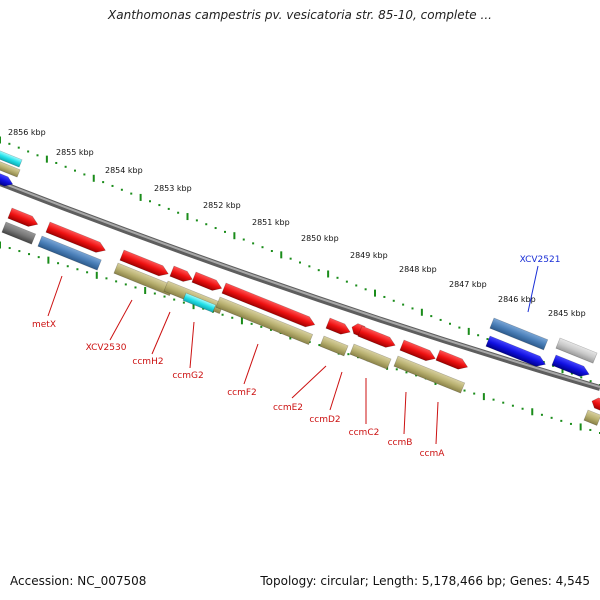 The image size is (600, 600). What do you see at coordinates (271, 222) in the screenshot?
I see `scale-label: 2851 kbp` at bounding box center [271, 222].